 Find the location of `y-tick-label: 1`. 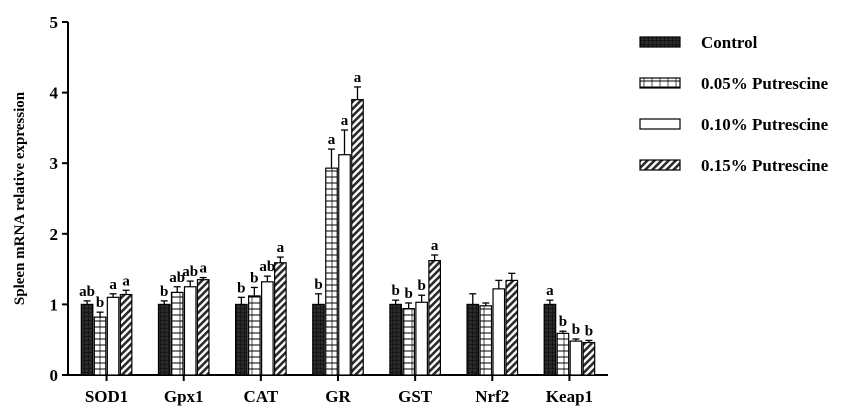

y-tick-label: 1 is located at coordinates (54, 304).